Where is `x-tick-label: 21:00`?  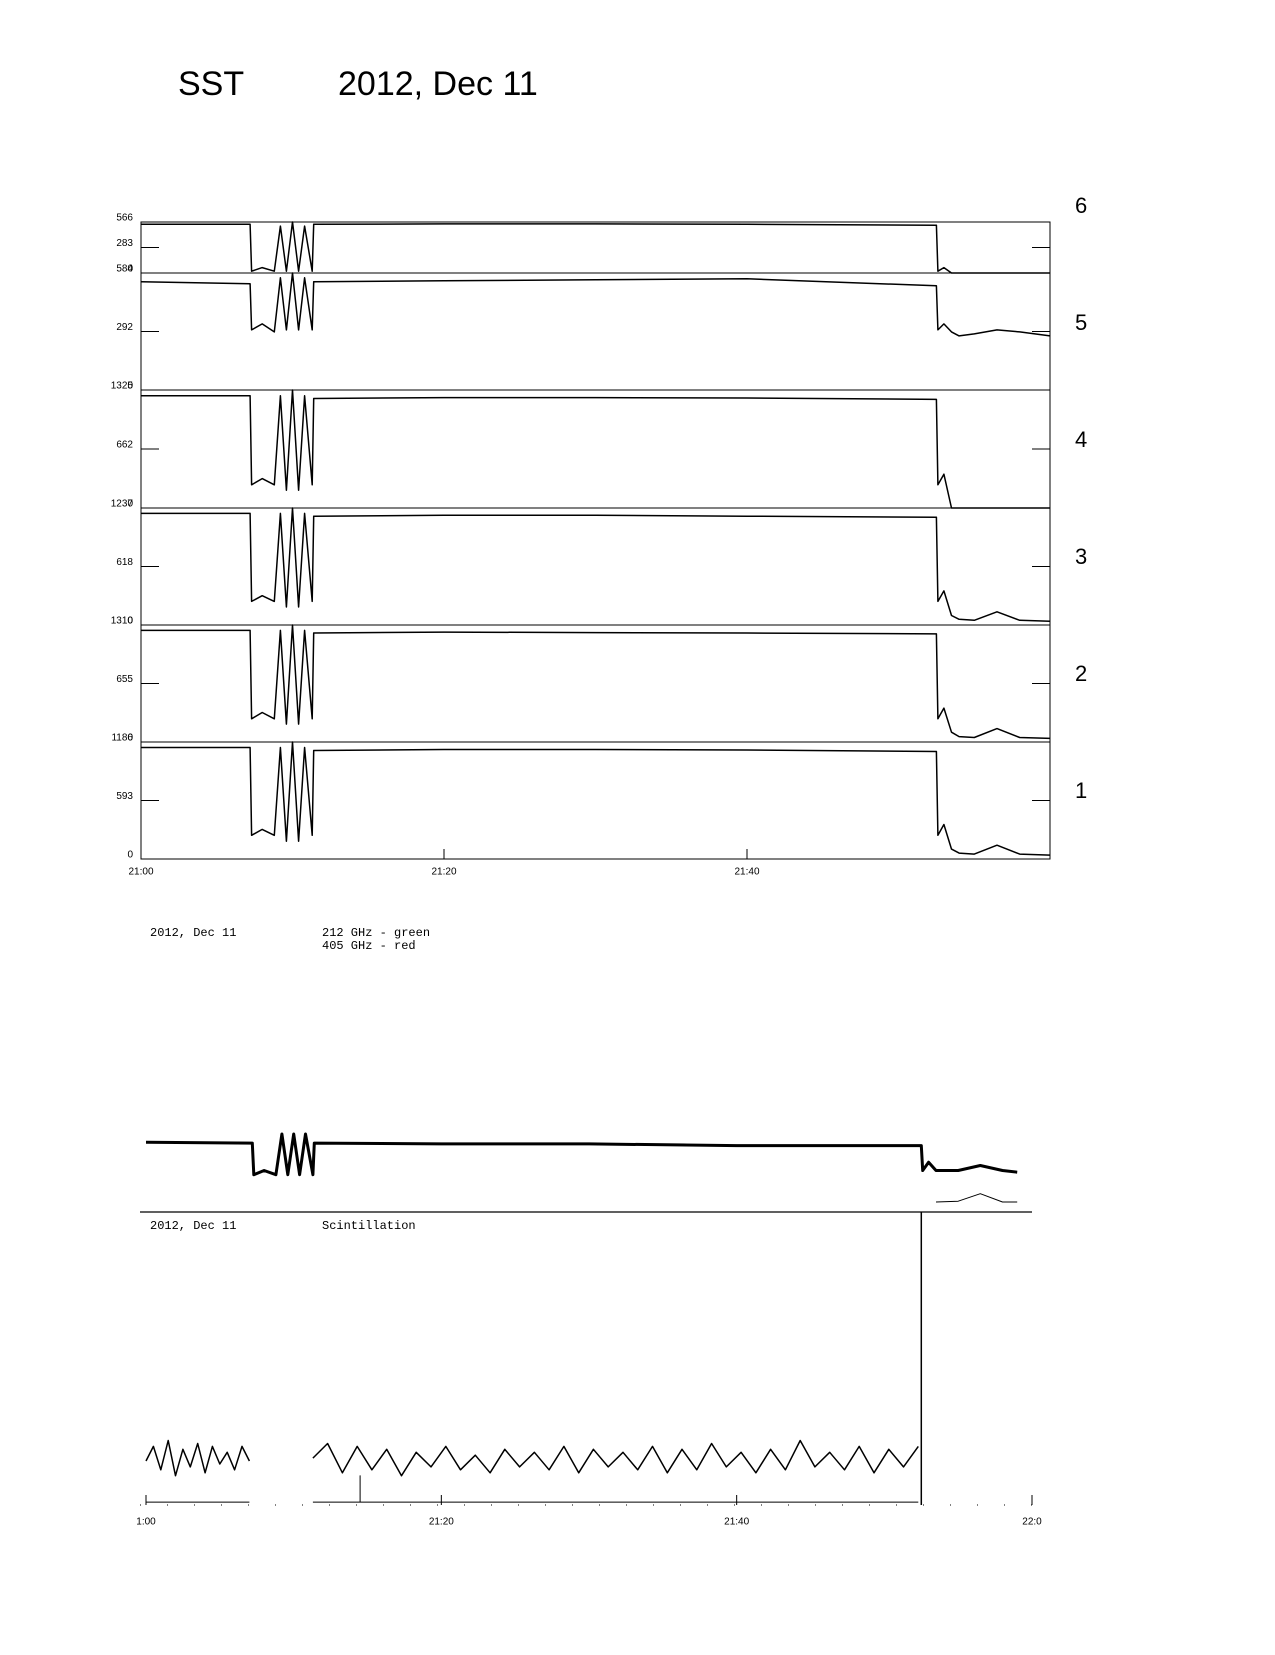 x-tick-label: 21:00 is located at coordinates (140, 872).